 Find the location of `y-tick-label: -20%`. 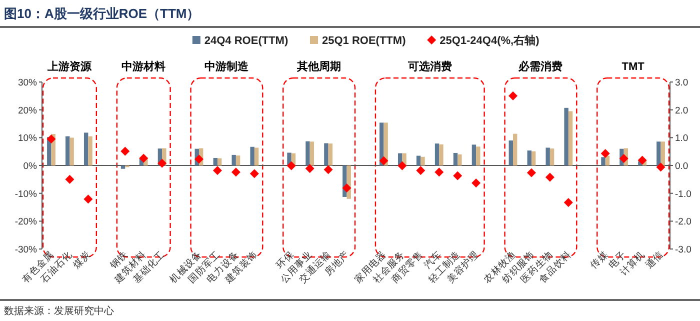

y-tick-label: -20% is located at coordinates (26, 222).